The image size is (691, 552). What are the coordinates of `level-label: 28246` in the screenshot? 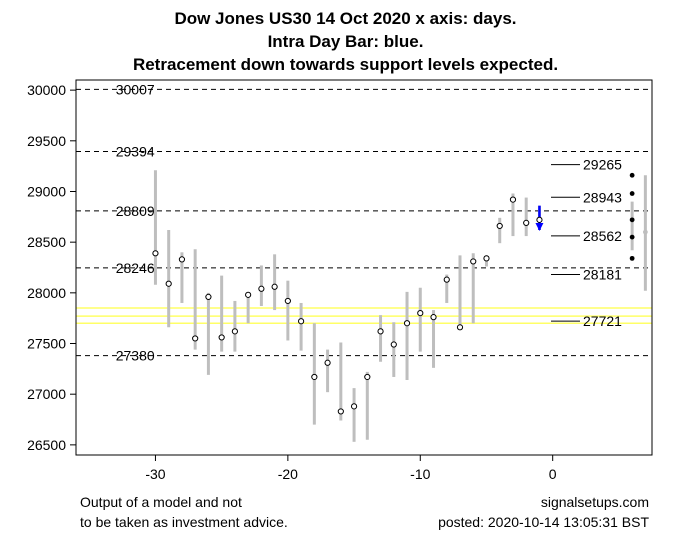 It's located at (135, 268).